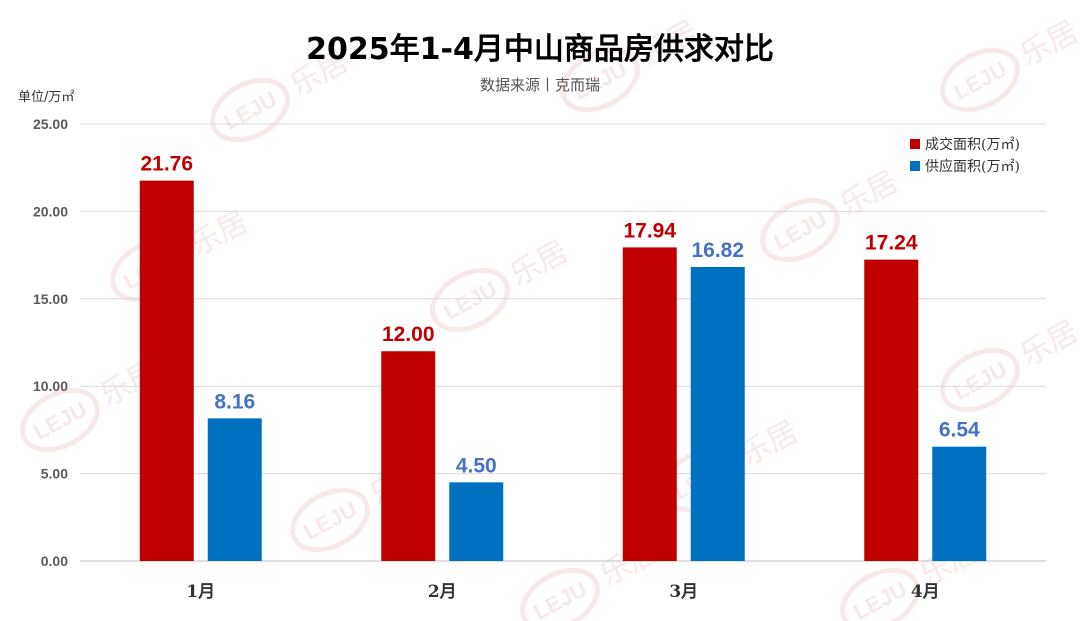 The width and height of the screenshot is (1080, 621). What do you see at coordinates (54, 474) in the screenshot?
I see `y-tick-label: 5.00` at bounding box center [54, 474].